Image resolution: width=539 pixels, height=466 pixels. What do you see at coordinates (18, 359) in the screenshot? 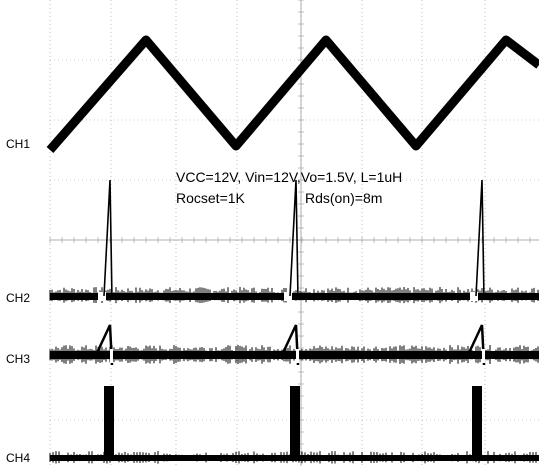
I see `channel-label-ch3: CH3` at bounding box center [18, 359].